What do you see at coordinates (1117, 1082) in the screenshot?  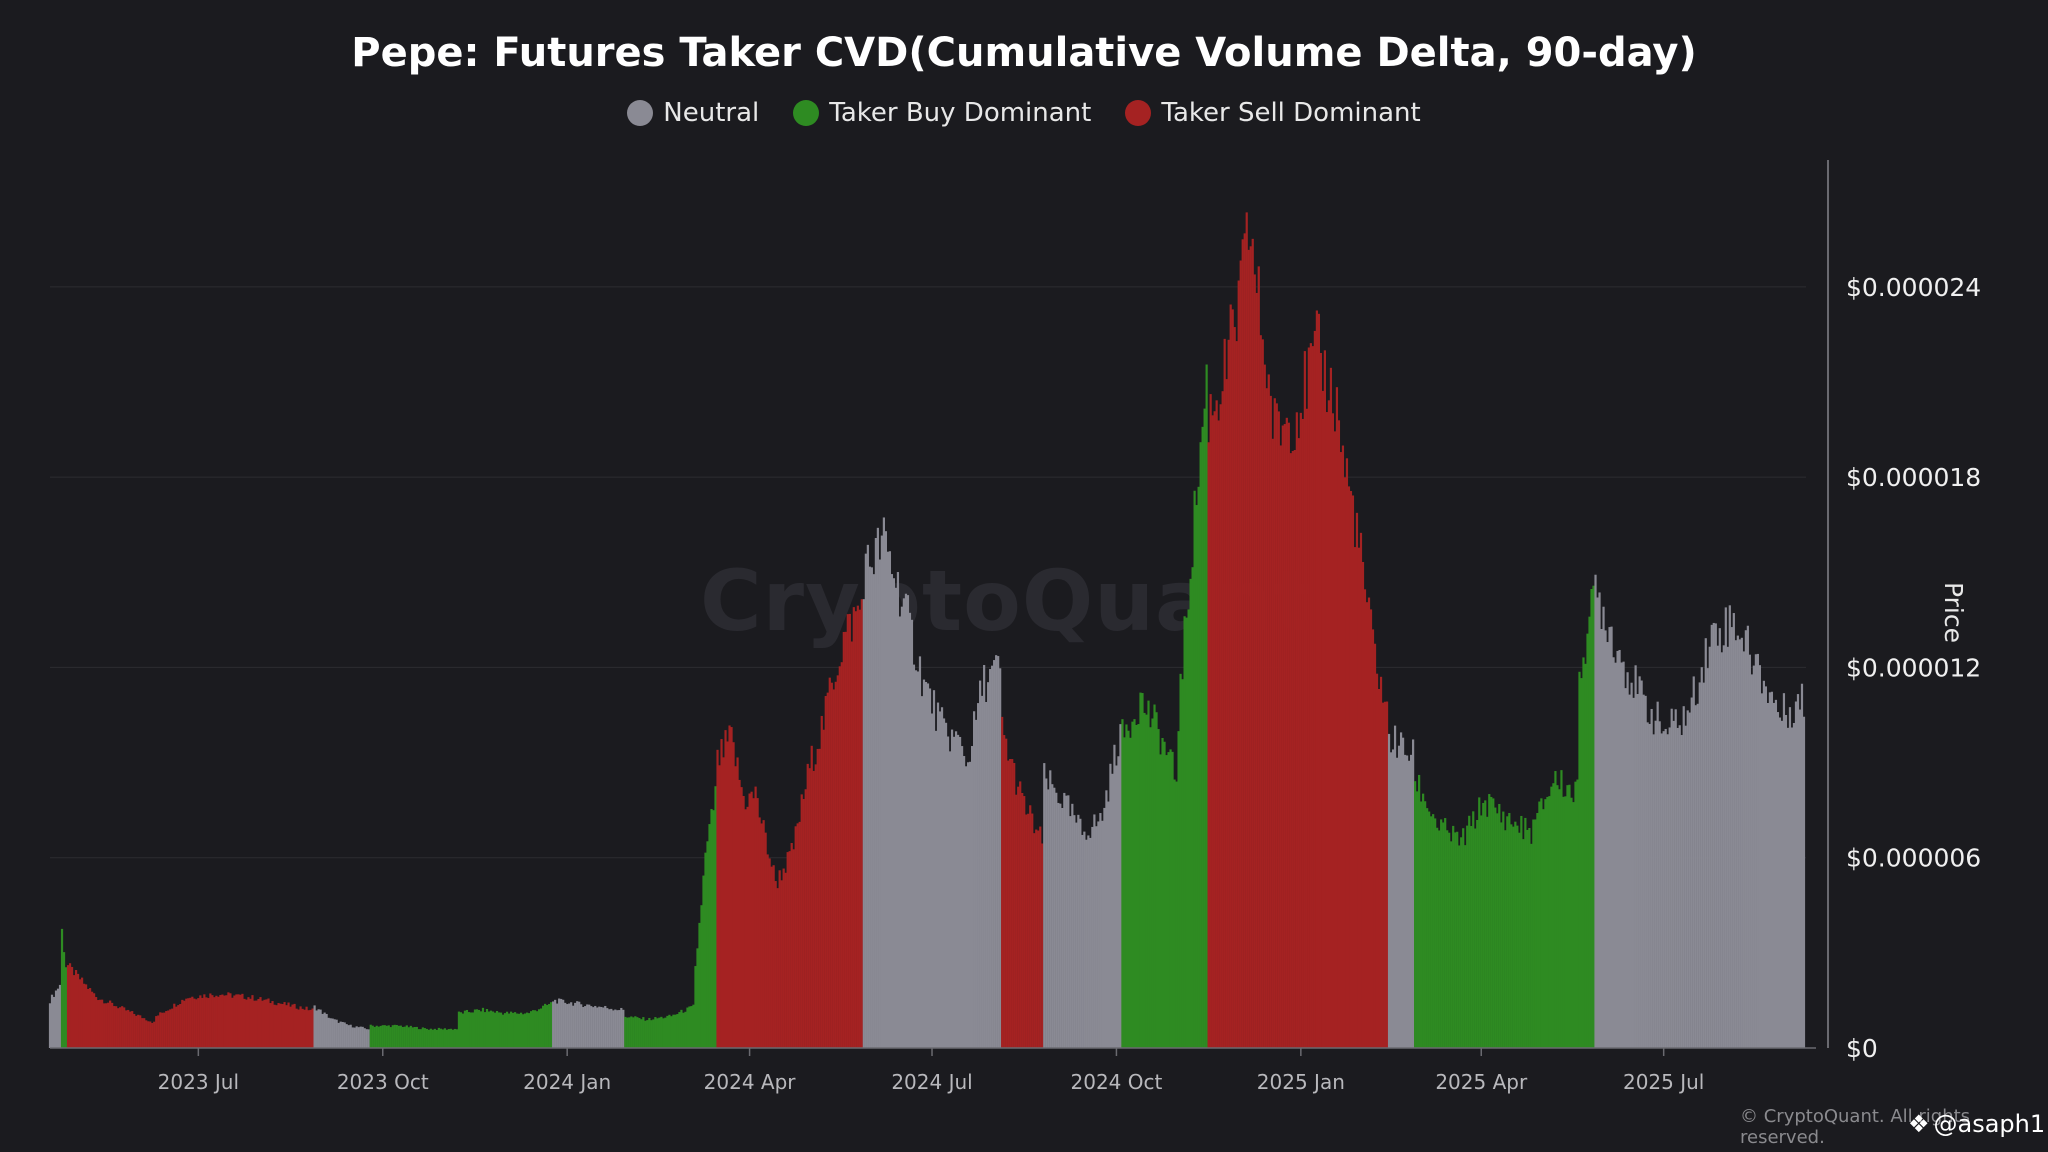 I see `x-tick-label: 2024 Oct` at bounding box center [1117, 1082].